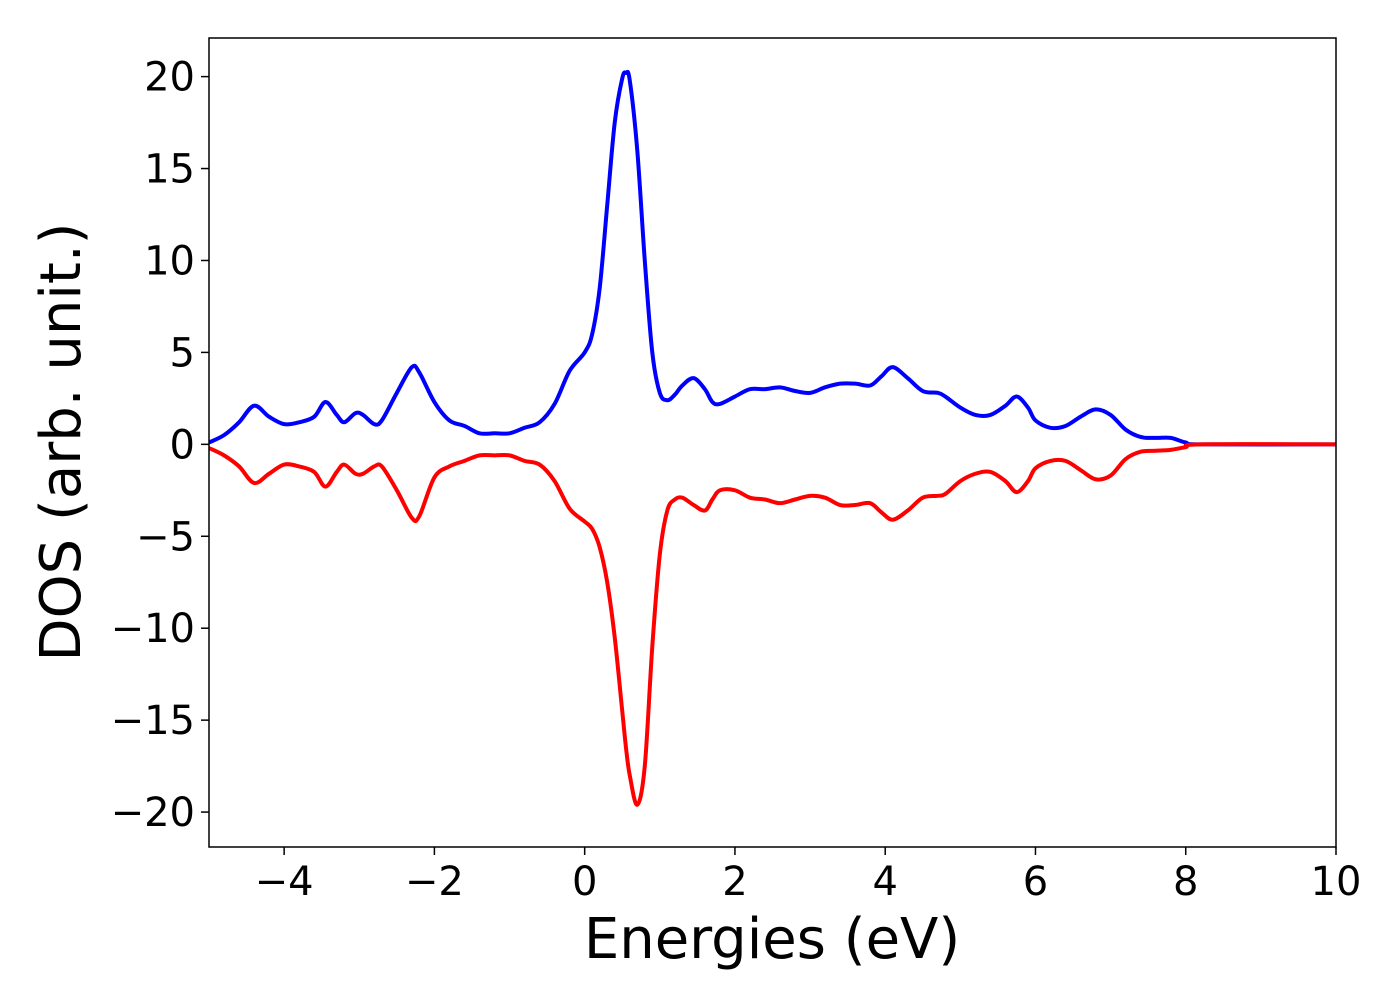  What do you see at coordinates (153, 721) in the screenshot?
I see `y-tick-label: −15` at bounding box center [153, 721].